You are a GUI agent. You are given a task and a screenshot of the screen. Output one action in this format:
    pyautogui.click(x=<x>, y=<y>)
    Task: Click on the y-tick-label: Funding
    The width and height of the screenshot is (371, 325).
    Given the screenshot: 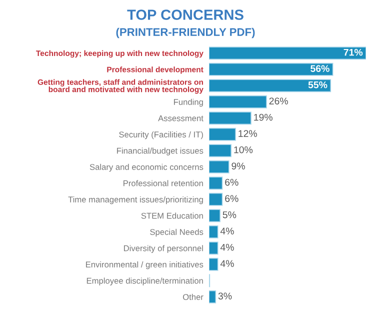 What is the action you would take?
    pyautogui.click(x=188, y=102)
    